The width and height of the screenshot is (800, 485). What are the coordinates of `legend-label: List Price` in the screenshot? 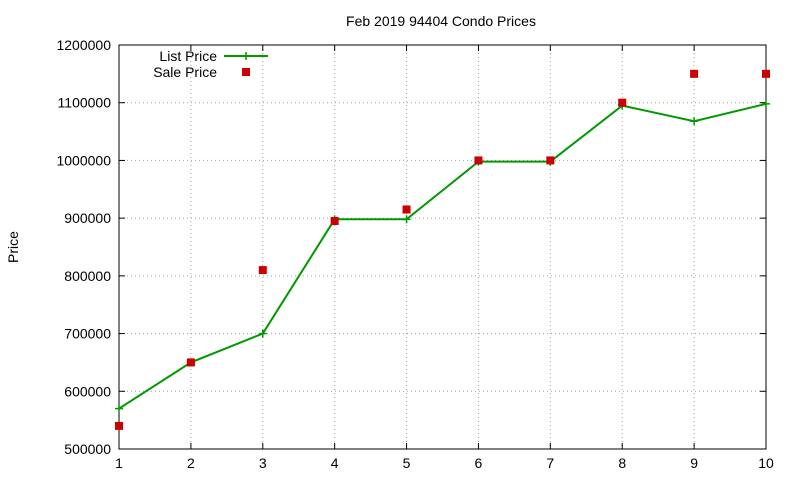 It's located at (188, 56).